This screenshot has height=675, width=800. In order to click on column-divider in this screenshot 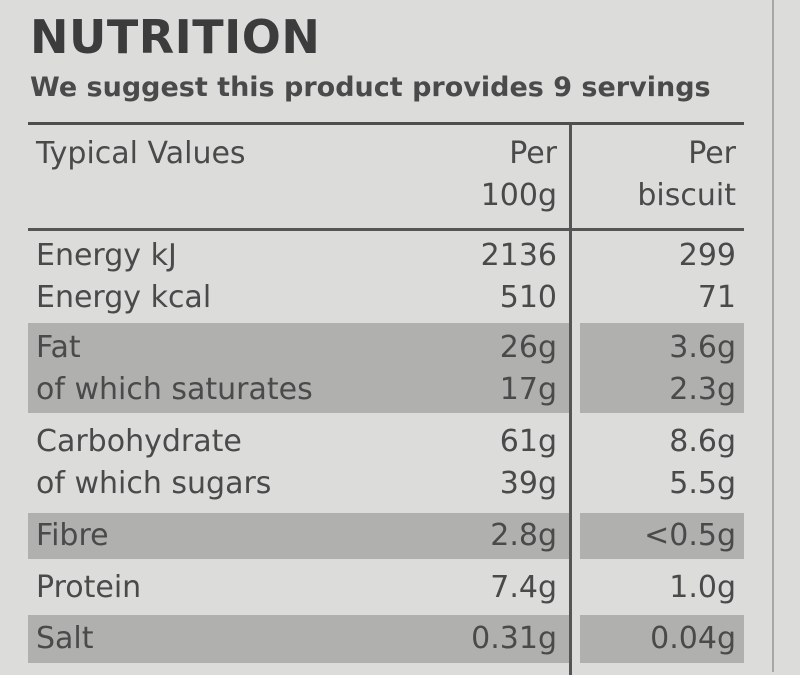, I will do `click(570, 400)`.